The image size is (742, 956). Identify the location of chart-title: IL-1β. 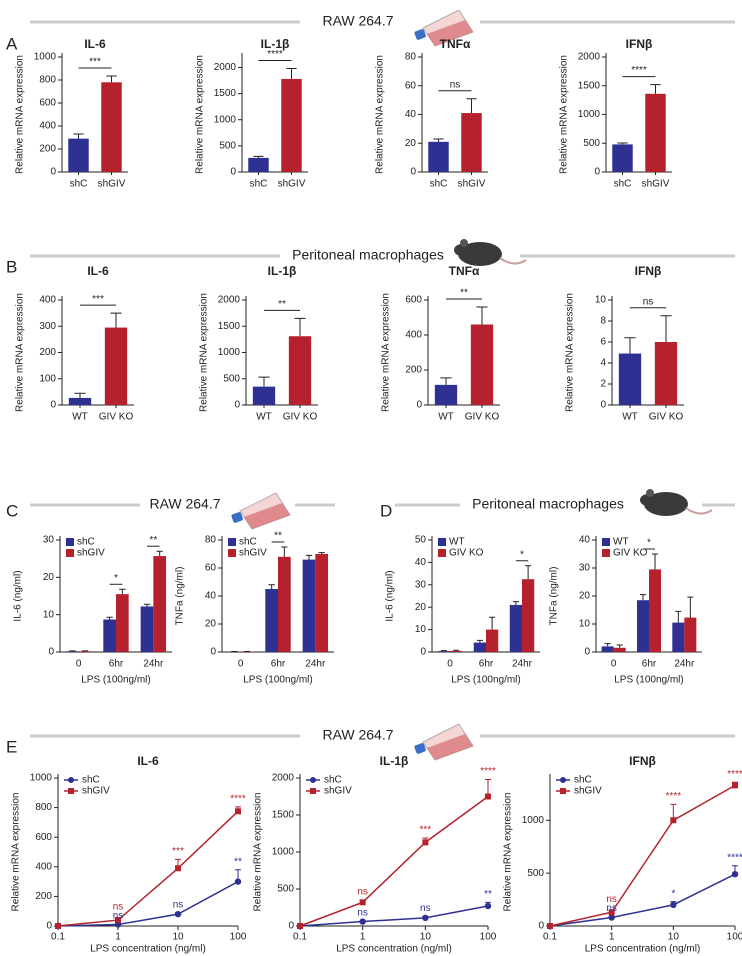
(275, 44).